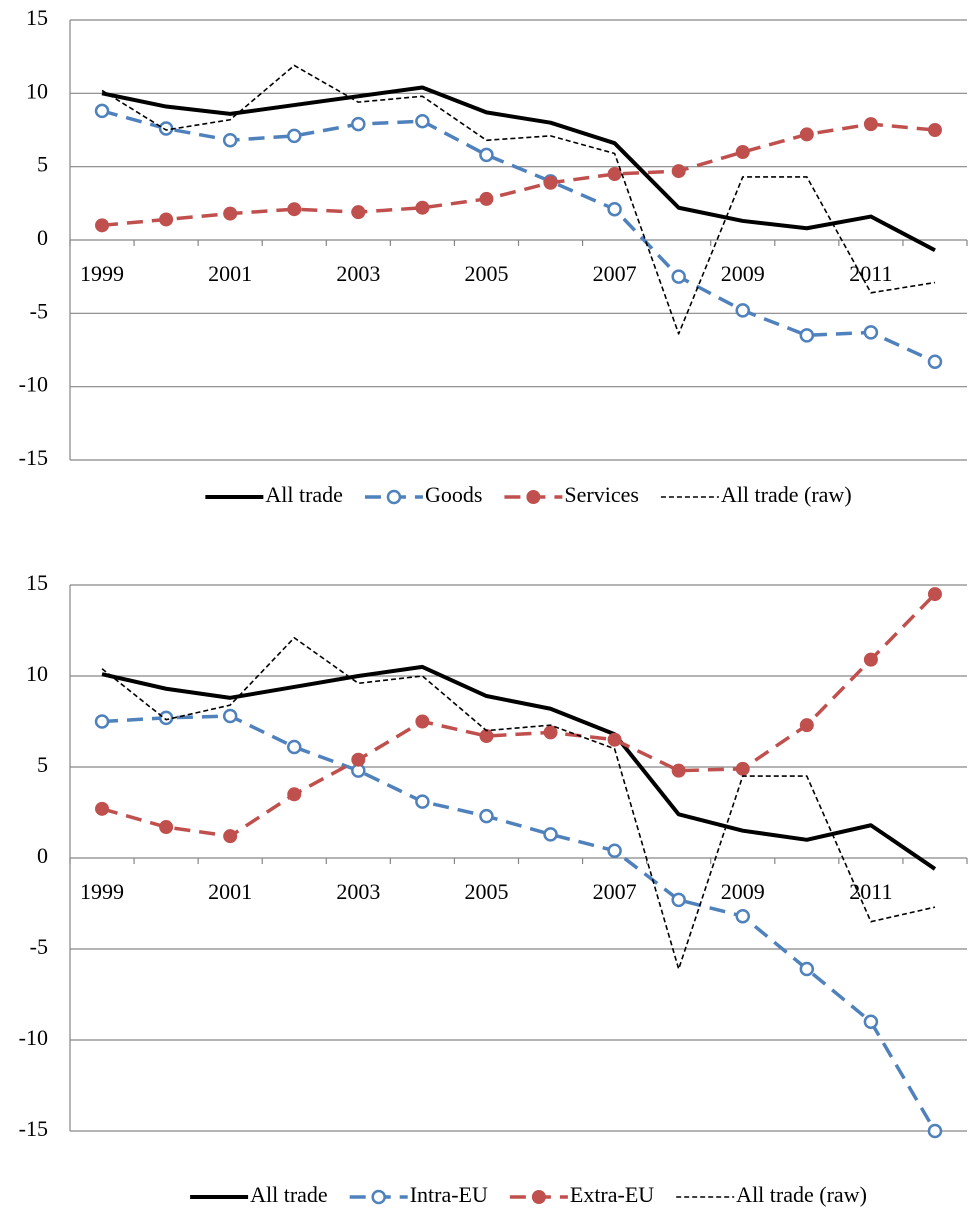 The image size is (971, 1223). I want to click on legend: All trade Goods Services All trade (raw), so click(528, 494).